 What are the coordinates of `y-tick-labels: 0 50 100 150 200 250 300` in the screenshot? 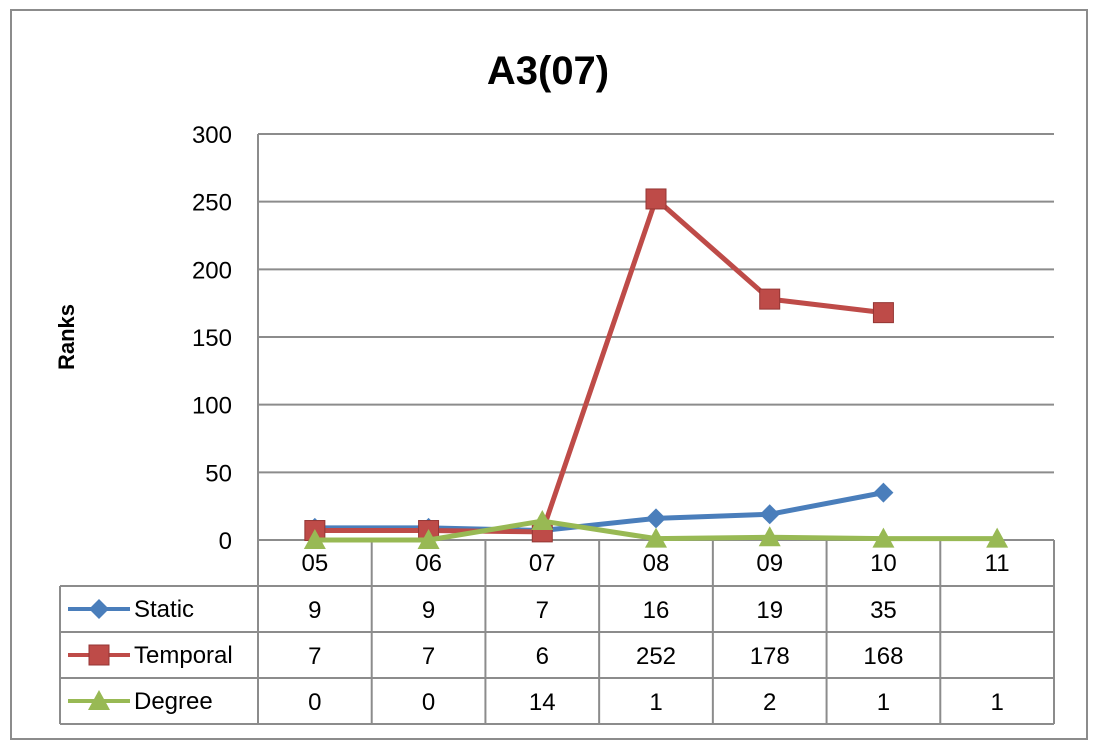 It's located at (212, 338).